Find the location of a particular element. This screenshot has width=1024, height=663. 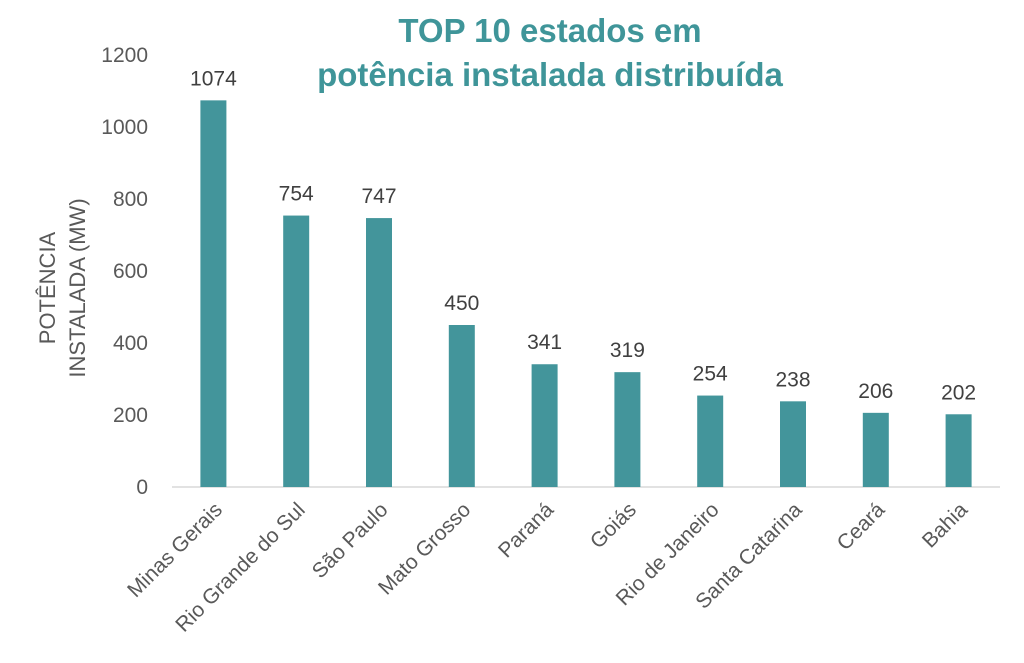

data-label: 450 is located at coordinates (461, 303).